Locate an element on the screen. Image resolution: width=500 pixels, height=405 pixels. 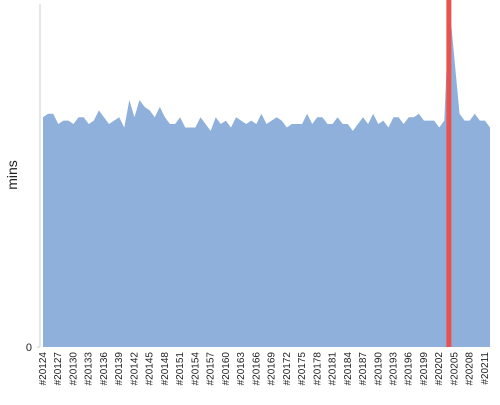
x-tick-label: #20148 is located at coordinates (165, 369).